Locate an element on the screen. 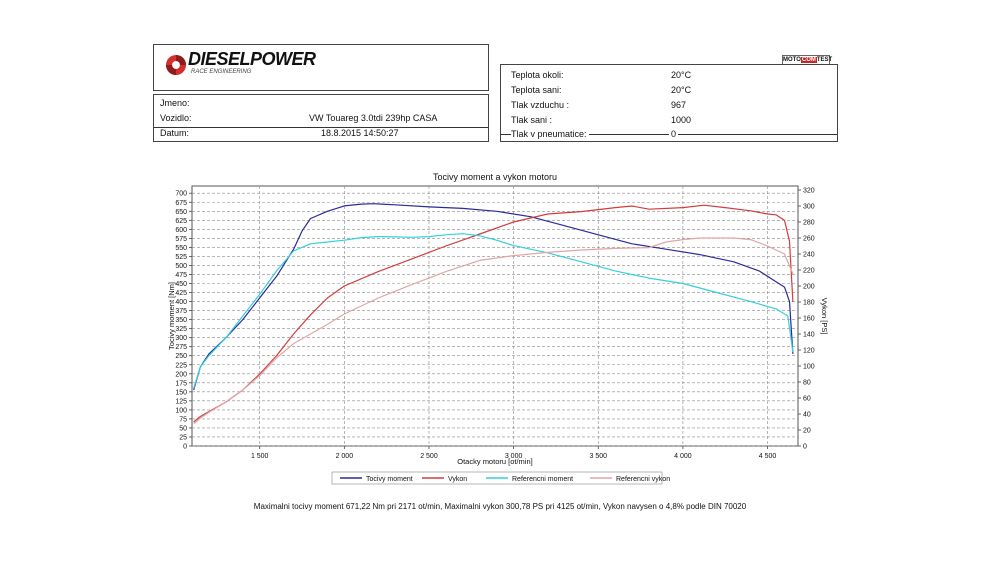 This screenshot has height=563, width=1000. legend-label: Referencni vykon is located at coordinates (643, 479).